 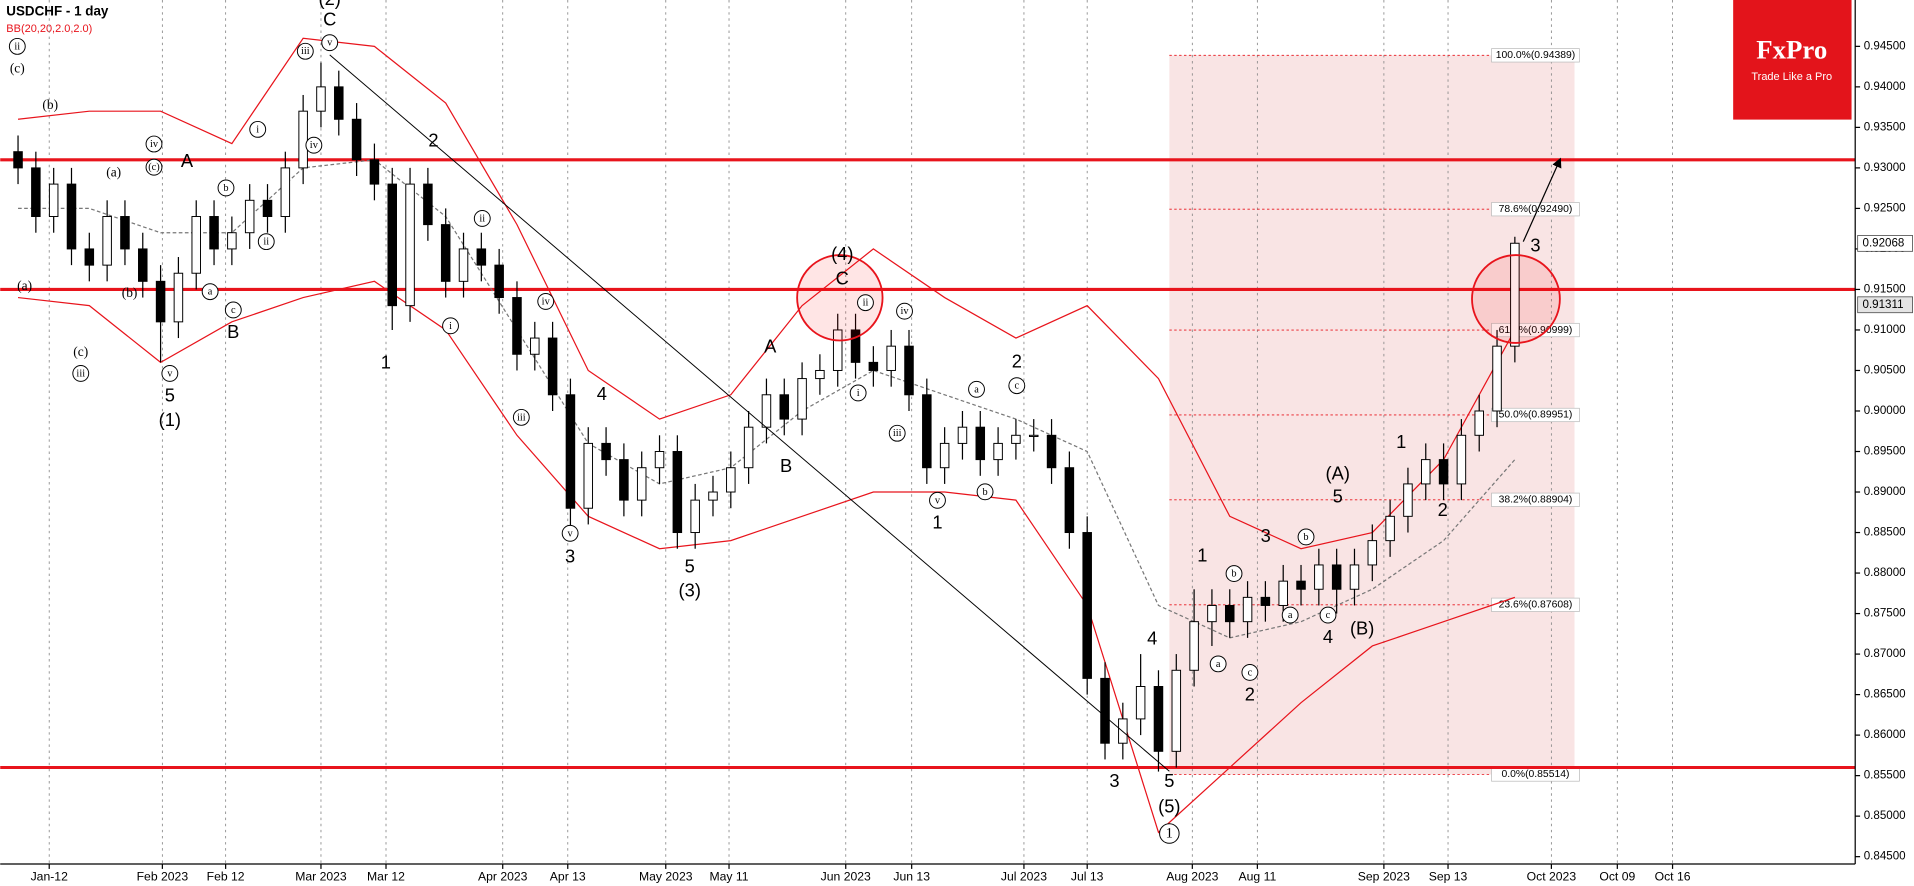 I want to click on y-tick-label: 0.84500, so click(x=1885, y=857).